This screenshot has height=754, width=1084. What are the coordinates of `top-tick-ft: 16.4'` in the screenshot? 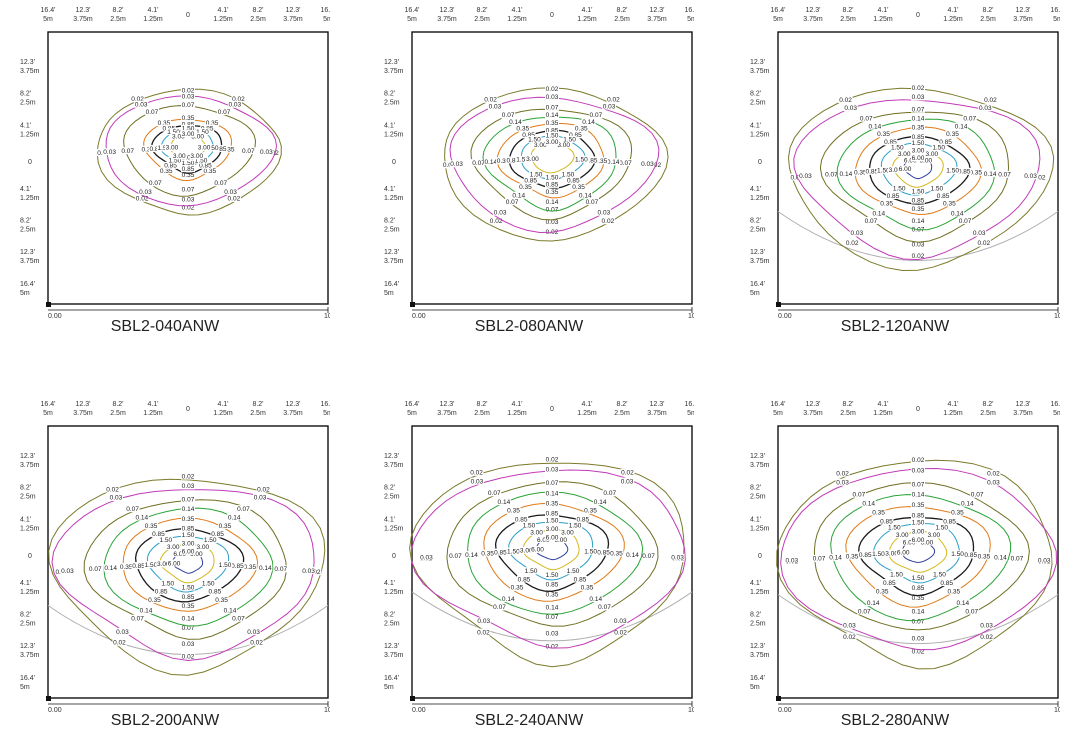 It's located at (1055, 10).